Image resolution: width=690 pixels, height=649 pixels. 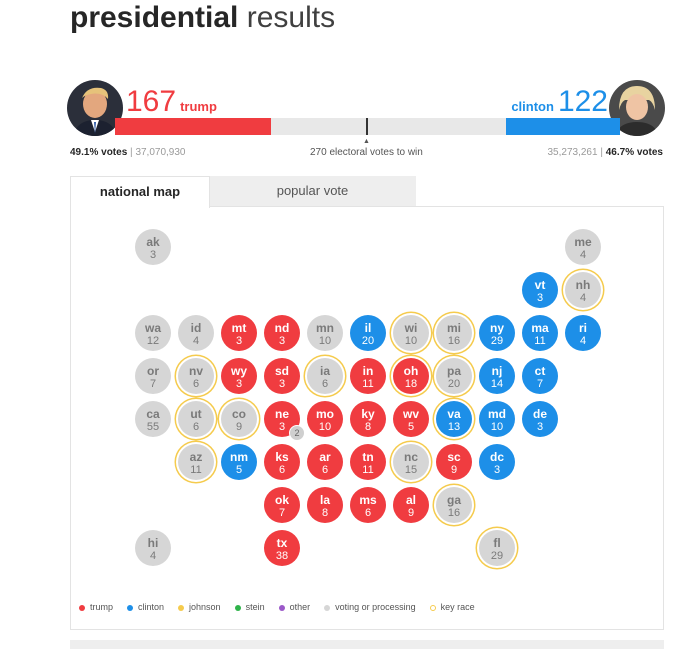 I want to click on state-electoral-votes: 3, so click(x=540, y=298).